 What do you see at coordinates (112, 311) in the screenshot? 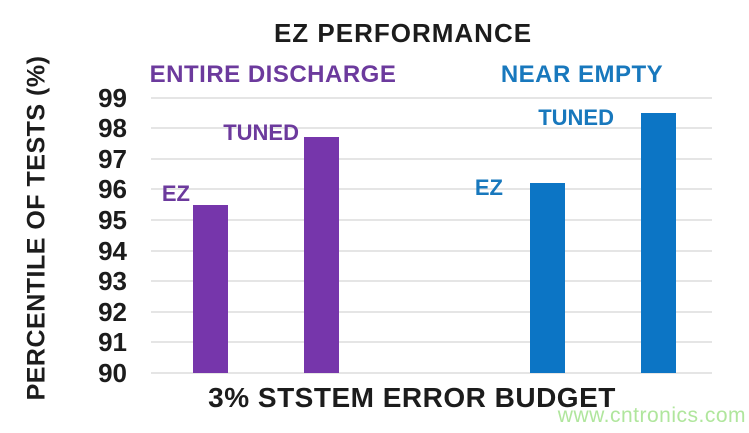
I see `y-tick-label-92: 92` at bounding box center [112, 311].